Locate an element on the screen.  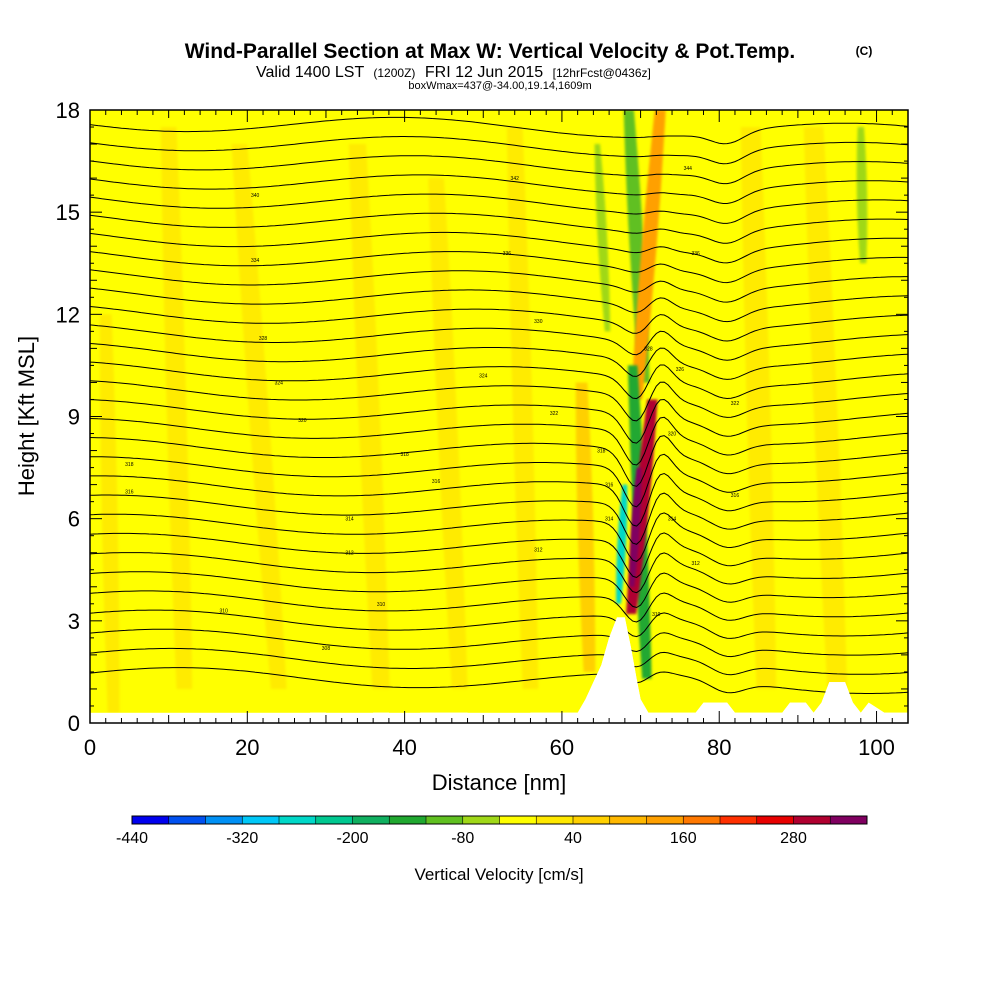
y-tick-label: 3 is located at coordinates (74, 621).